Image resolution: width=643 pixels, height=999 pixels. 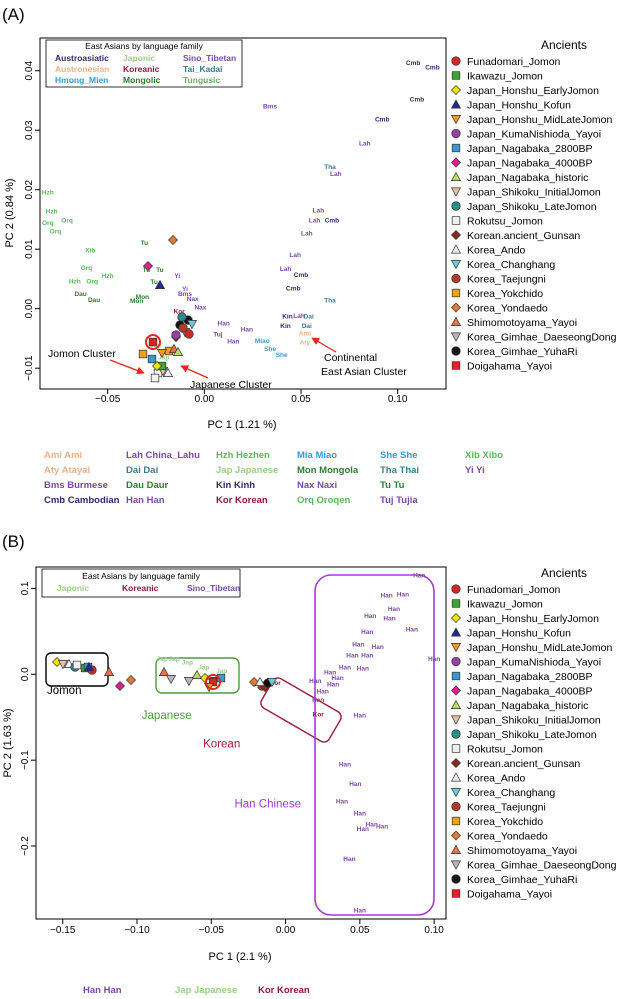 I want to click on legend-item-korea-gimhae-daeseongdong: Korea_Gimhae_DaeseongDong, so click(x=542, y=338).